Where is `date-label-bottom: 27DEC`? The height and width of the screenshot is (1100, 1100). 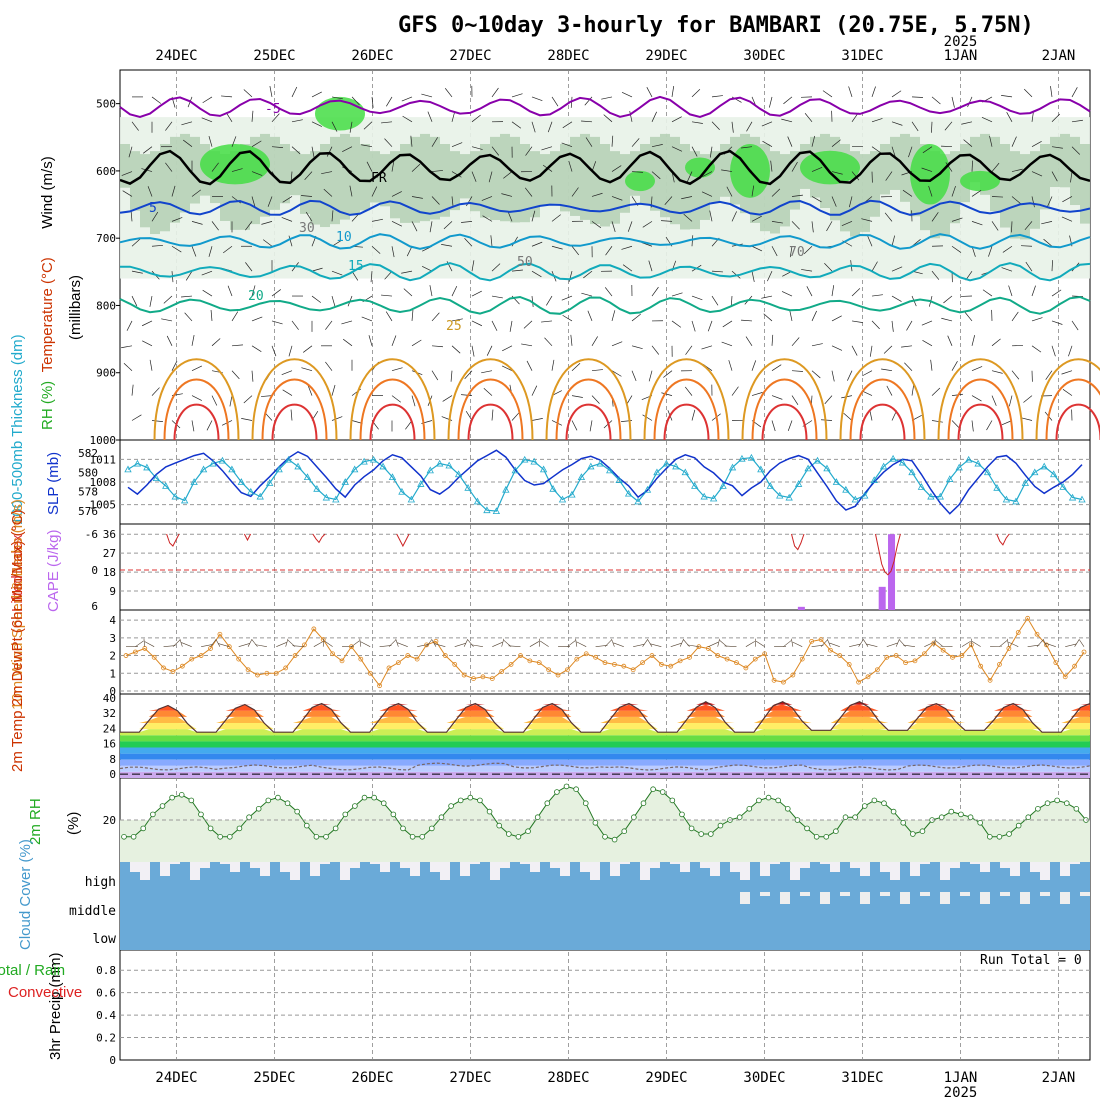
date-label-bottom: 27DEC is located at coordinates (470, 1078).